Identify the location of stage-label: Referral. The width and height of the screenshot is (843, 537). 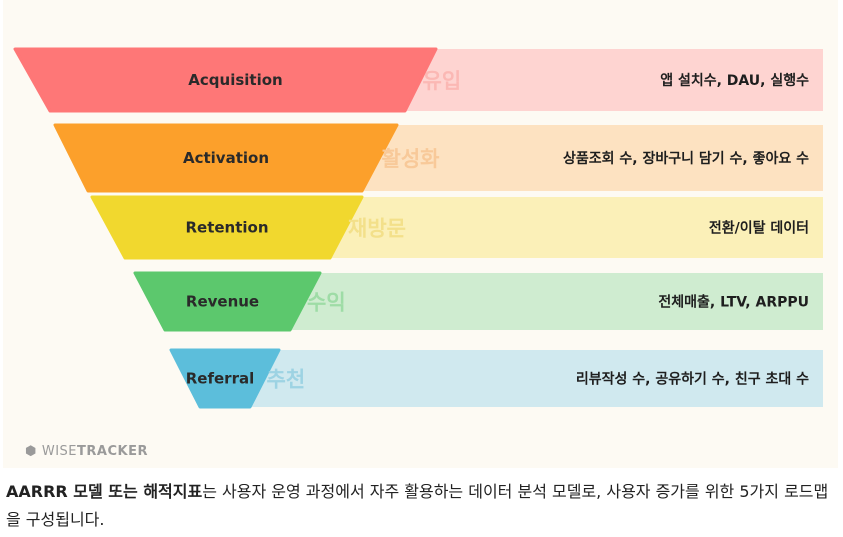
(220, 379).